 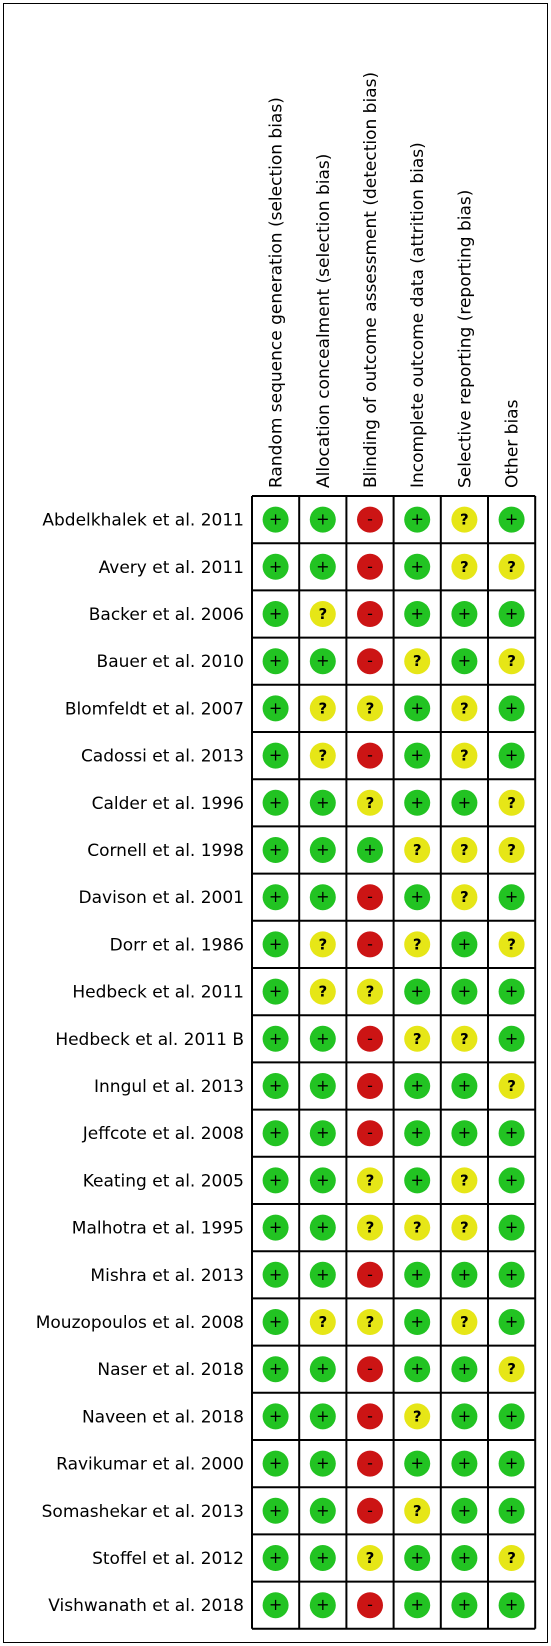 What do you see at coordinates (150, 1465) in the screenshot?
I see `study-label: Ravikumar et al. 2000` at bounding box center [150, 1465].